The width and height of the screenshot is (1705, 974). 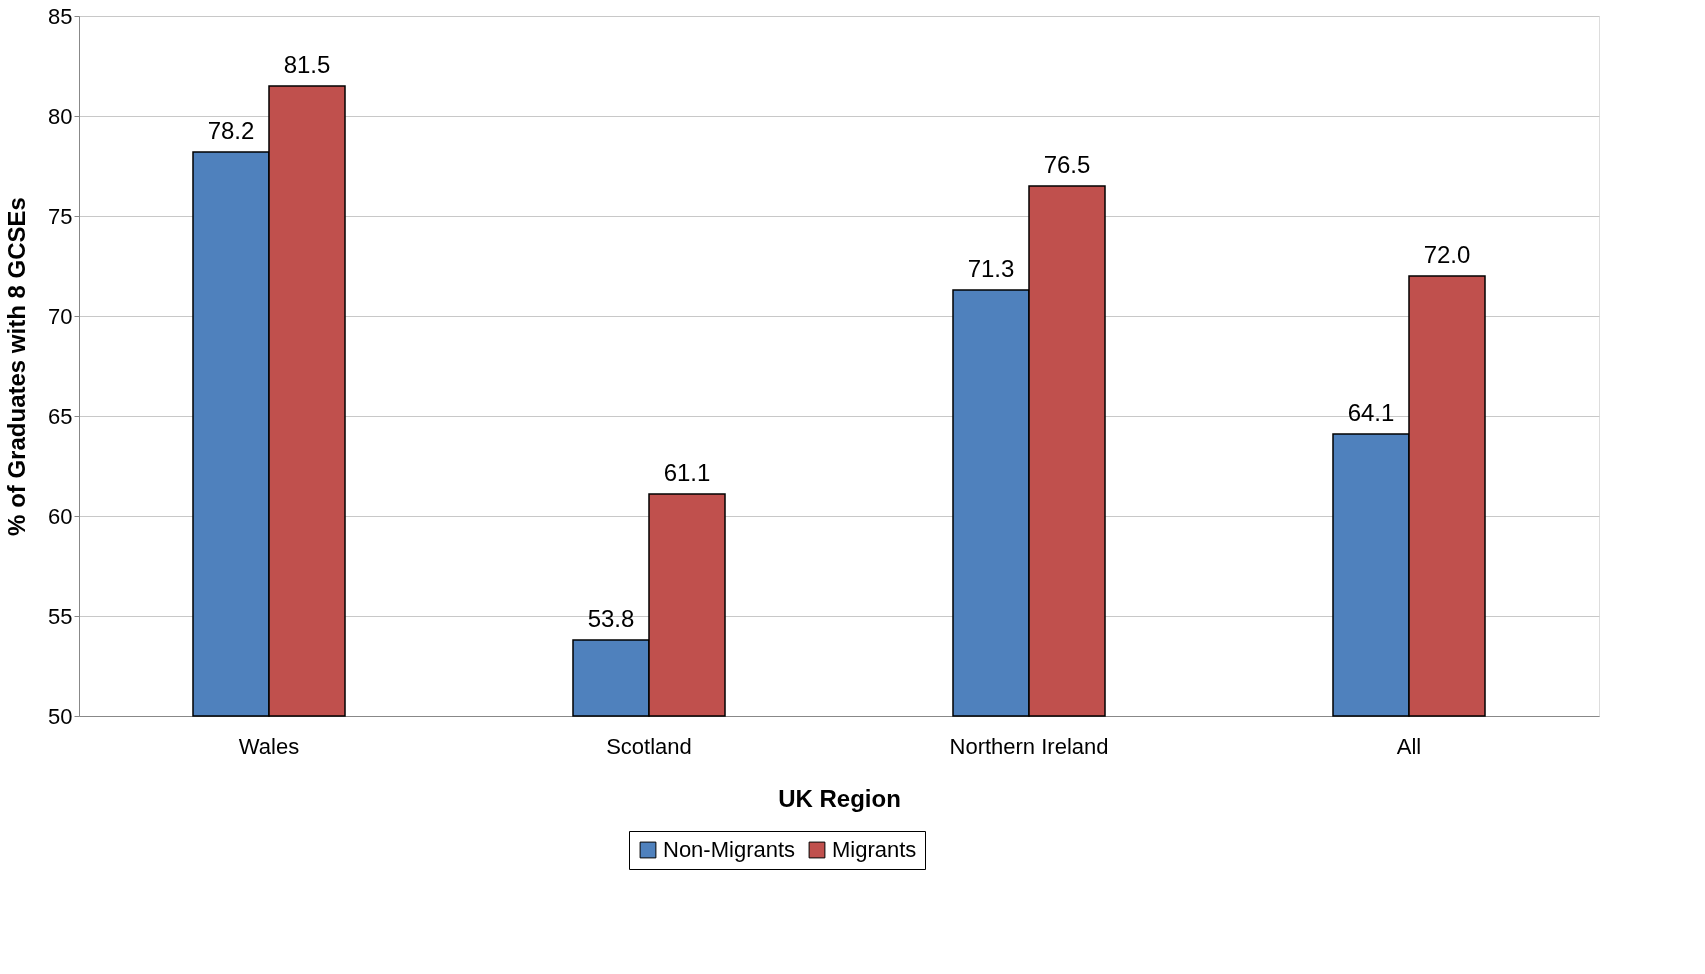 I want to click on y-tick-label: 55, so click(x=60, y=616).